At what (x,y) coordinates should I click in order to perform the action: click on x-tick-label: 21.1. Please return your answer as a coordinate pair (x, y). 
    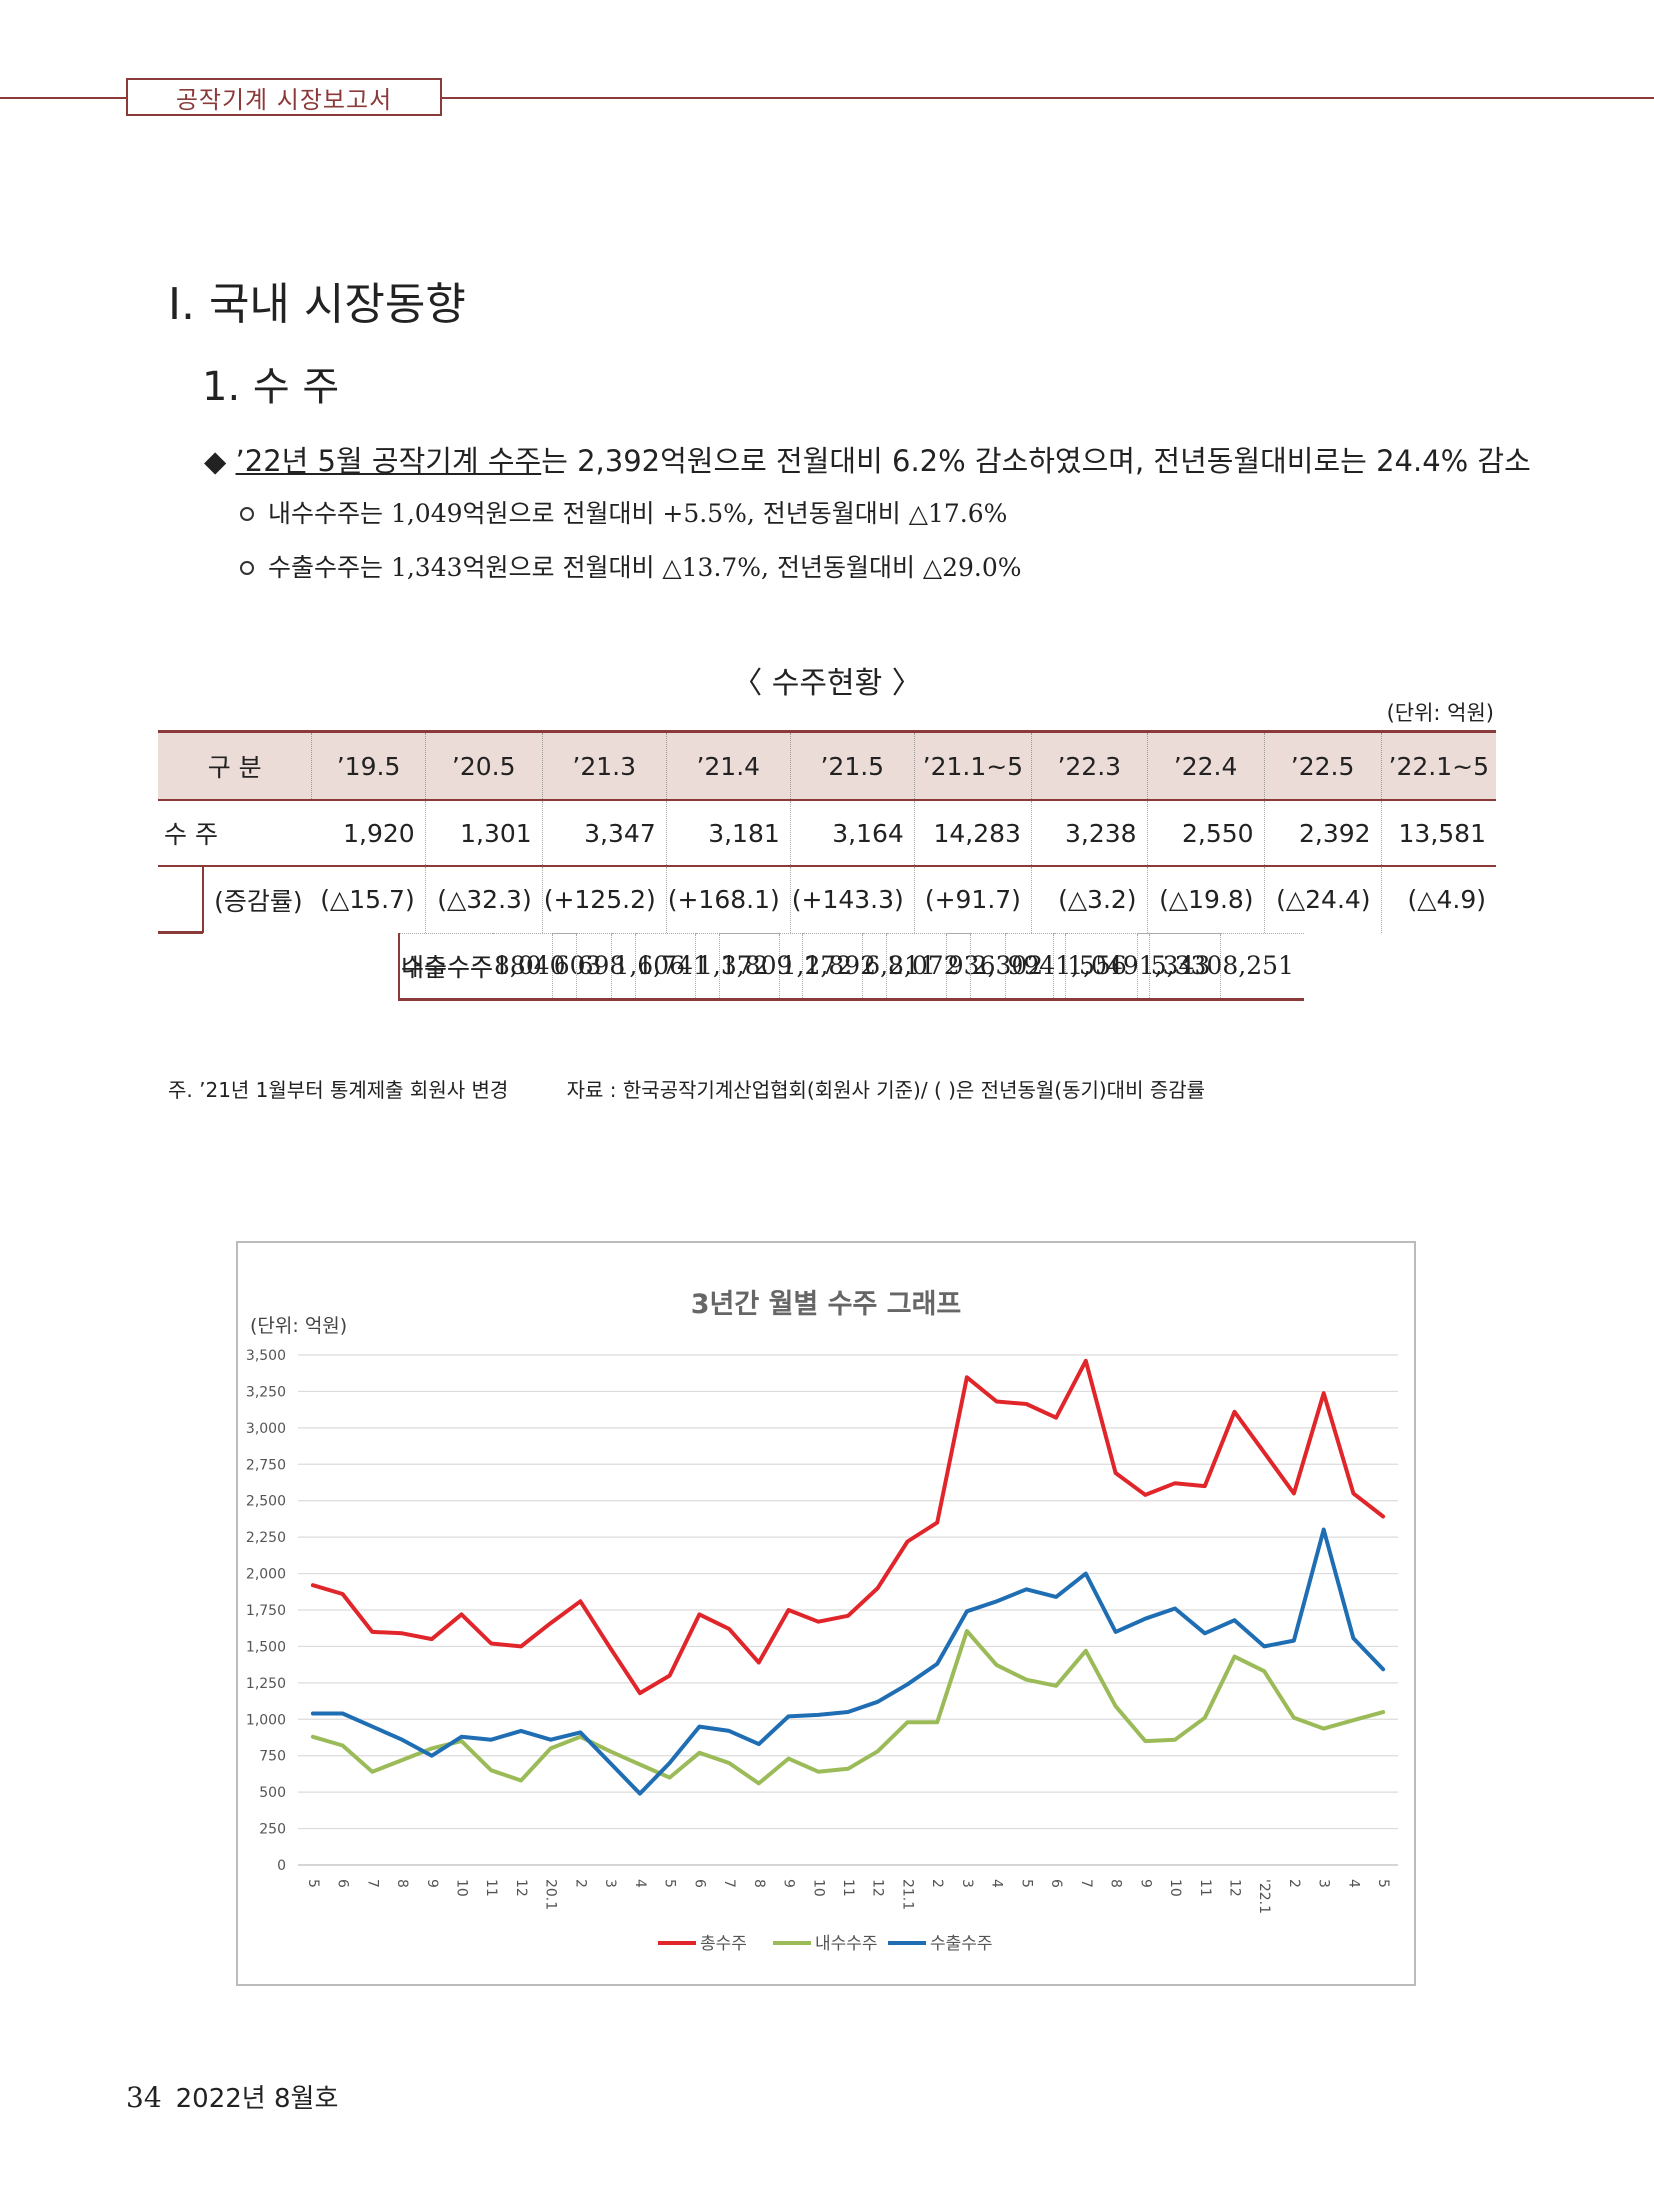
    Looking at the image, I should click on (907, 1894).